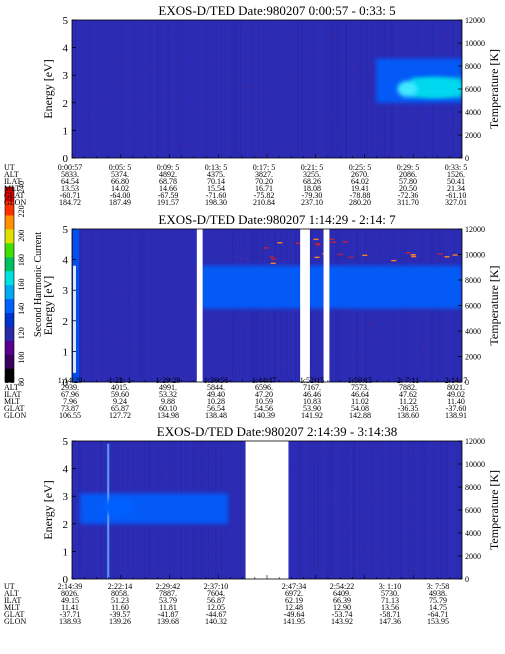 Image resolution: width=505 pixels, height=654 pixels. What do you see at coordinates (48, 509) in the screenshot?
I see `y-axis-label: Energy [eV]` at bounding box center [48, 509].